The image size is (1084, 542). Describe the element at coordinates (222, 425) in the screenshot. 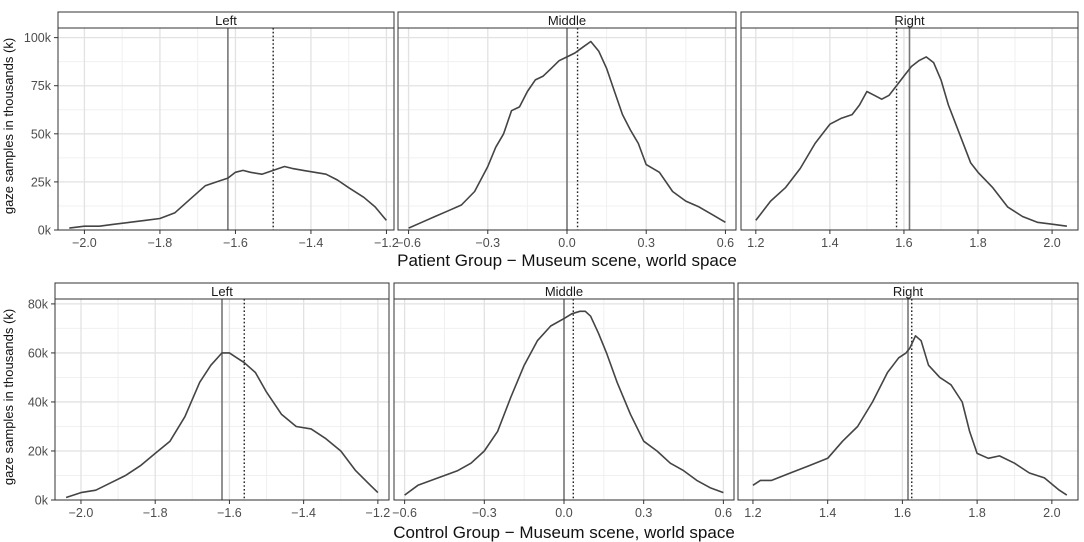

I see `control-left-density-line` at that location.